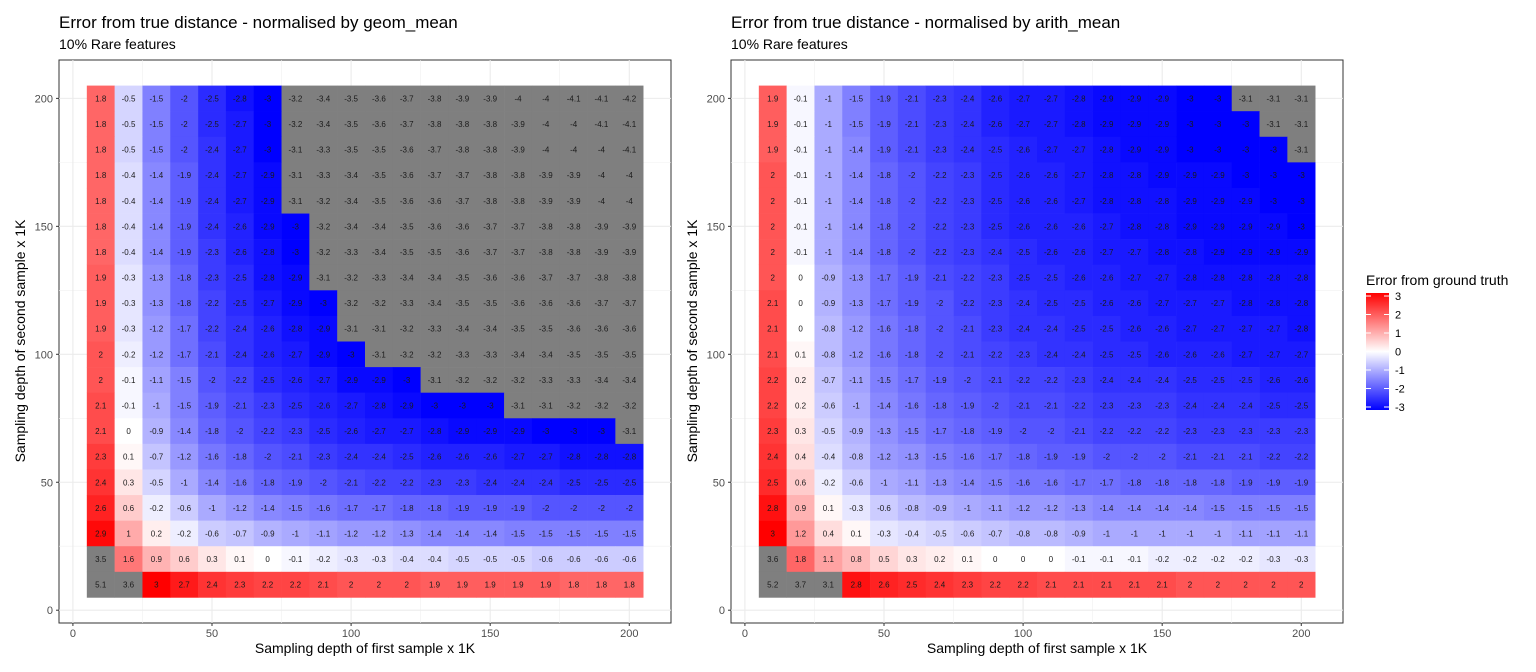  I want to click on cell-value-label: -1.8, so click(184, 303).